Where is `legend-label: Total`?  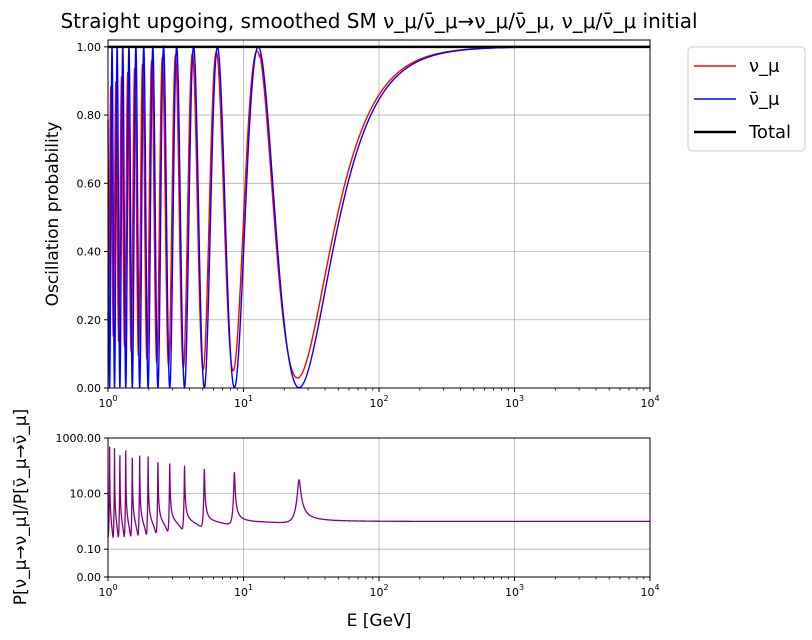 legend-label: Total is located at coordinates (769, 132).